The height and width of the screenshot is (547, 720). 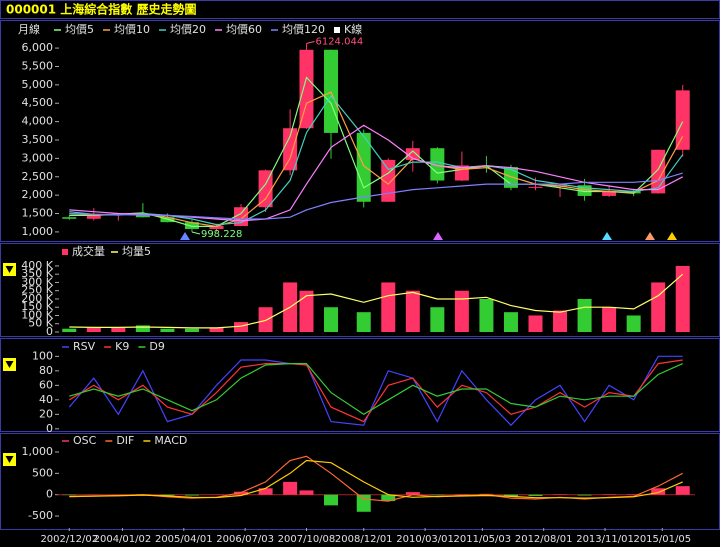 I want to click on x-tick-label: 2012/08/01, so click(x=544, y=539).